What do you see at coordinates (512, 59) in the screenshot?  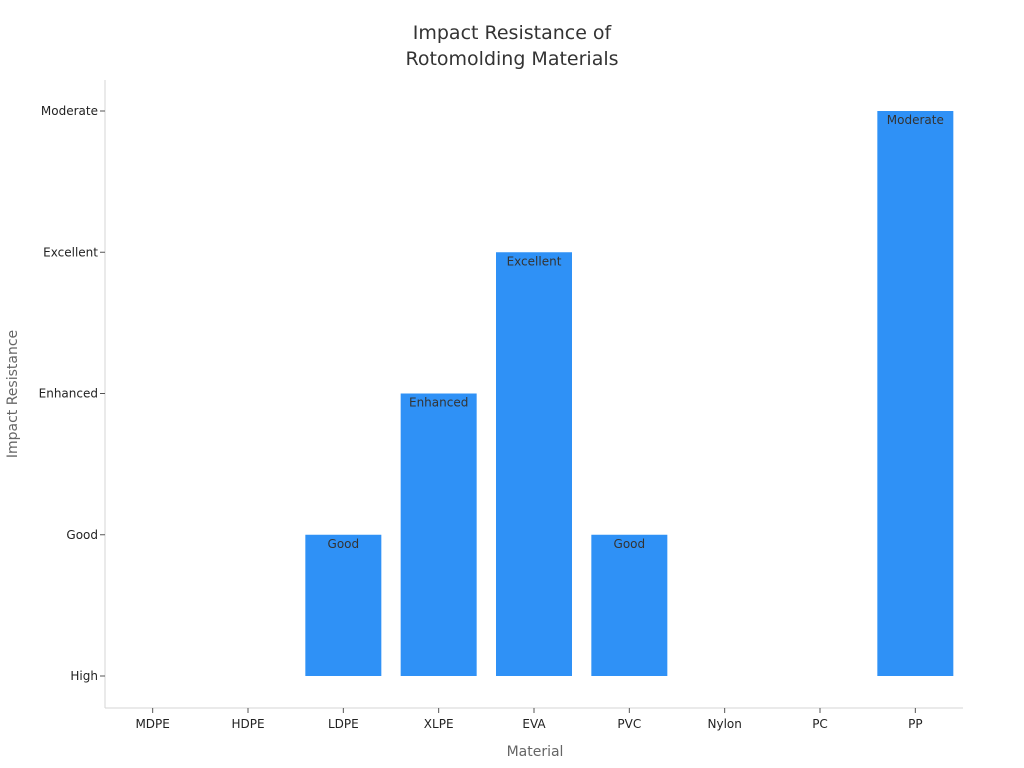 I see `chart-title-line-2: Rotomolding Materials` at bounding box center [512, 59].